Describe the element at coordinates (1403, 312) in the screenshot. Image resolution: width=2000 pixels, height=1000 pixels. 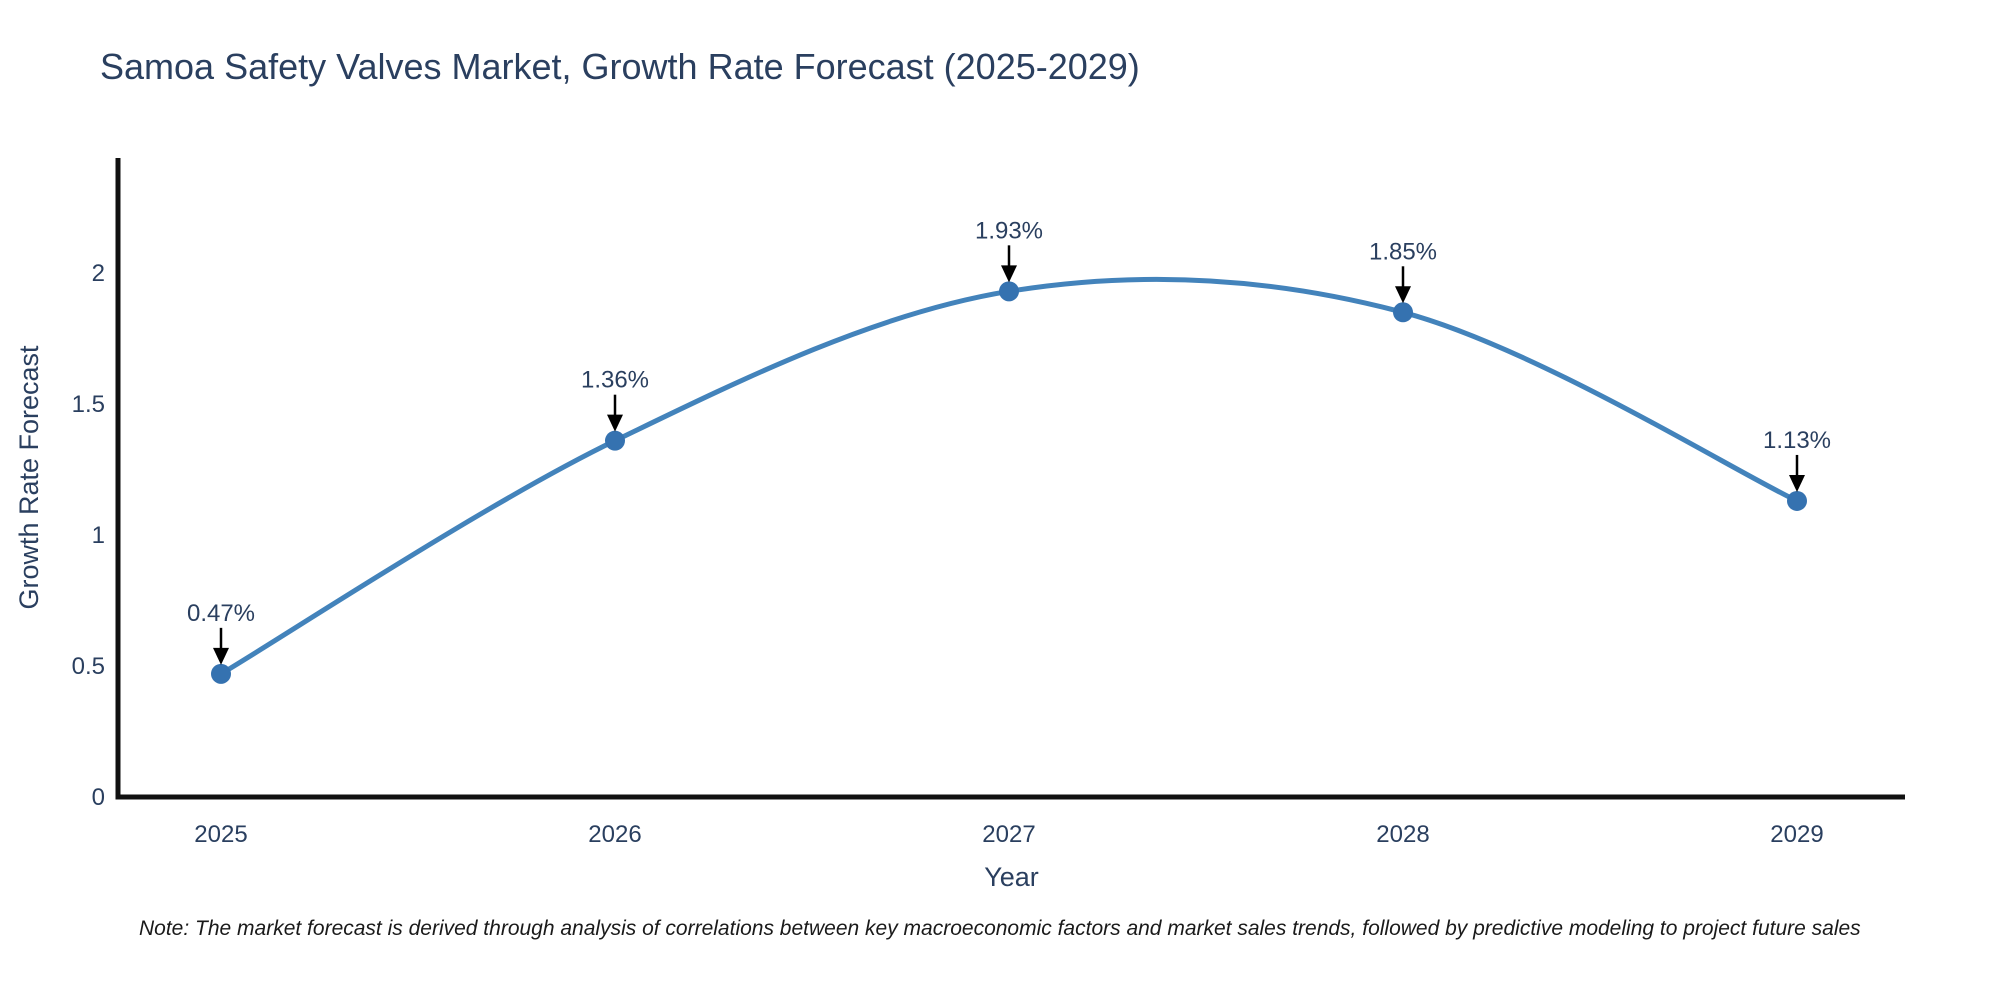
I see `data-point-2028` at that location.